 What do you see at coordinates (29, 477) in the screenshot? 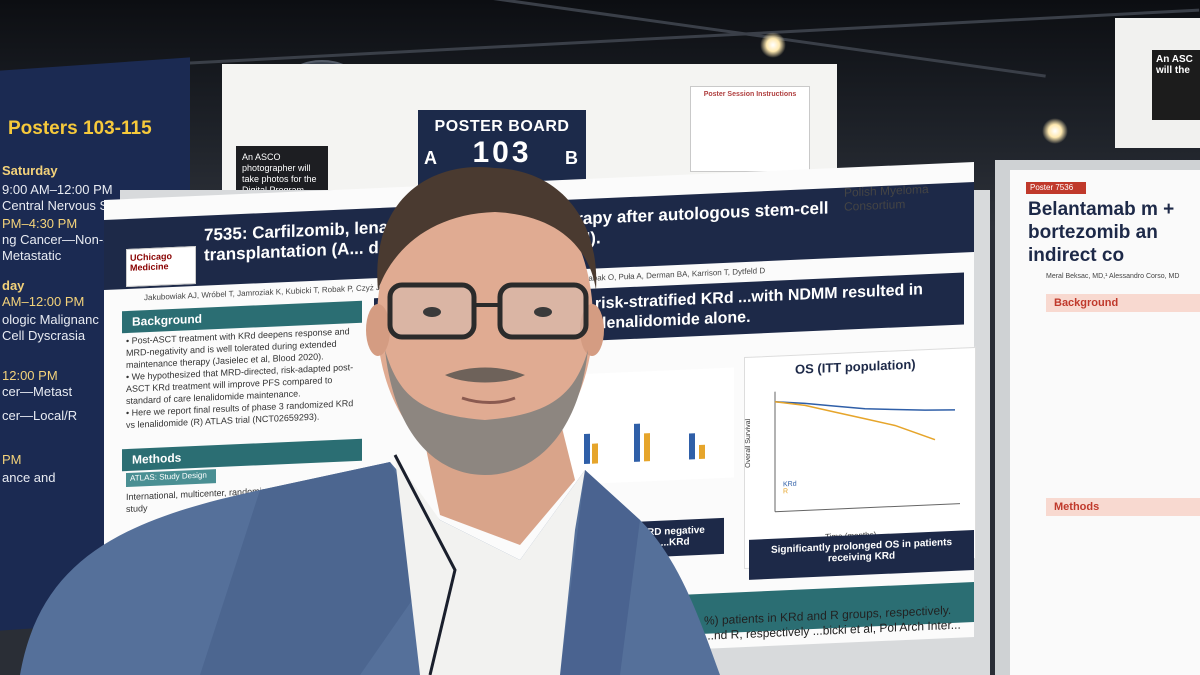
I see `sign-line: ance and` at bounding box center [29, 477].